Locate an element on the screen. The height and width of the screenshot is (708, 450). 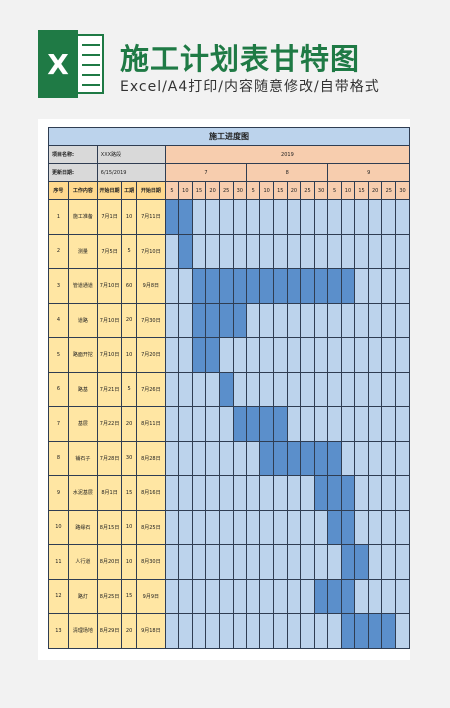
task-end: 8月25日 is located at coordinates (150, 527).